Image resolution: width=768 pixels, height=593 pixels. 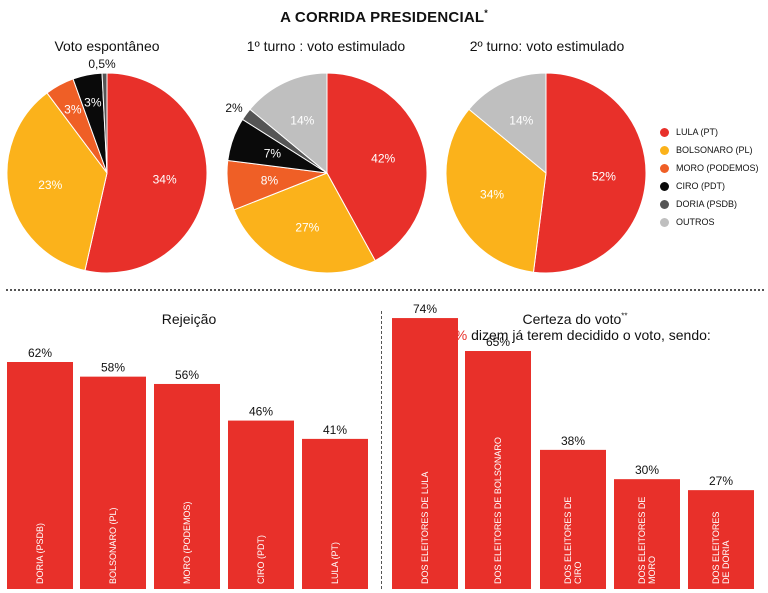 What do you see at coordinates (50, 185) in the screenshot?
I see `pie-value-label: 23%` at bounding box center [50, 185].